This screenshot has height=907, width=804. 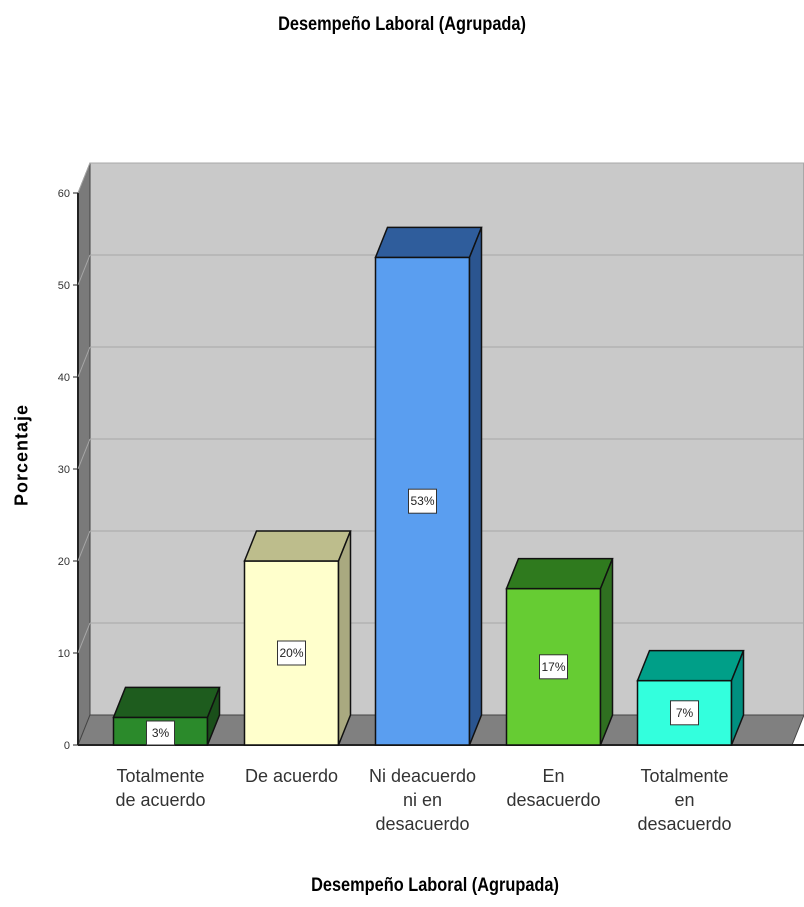 What do you see at coordinates (64, 654) in the screenshot?
I see `y-tick-label: 10` at bounding box center [64, 654].